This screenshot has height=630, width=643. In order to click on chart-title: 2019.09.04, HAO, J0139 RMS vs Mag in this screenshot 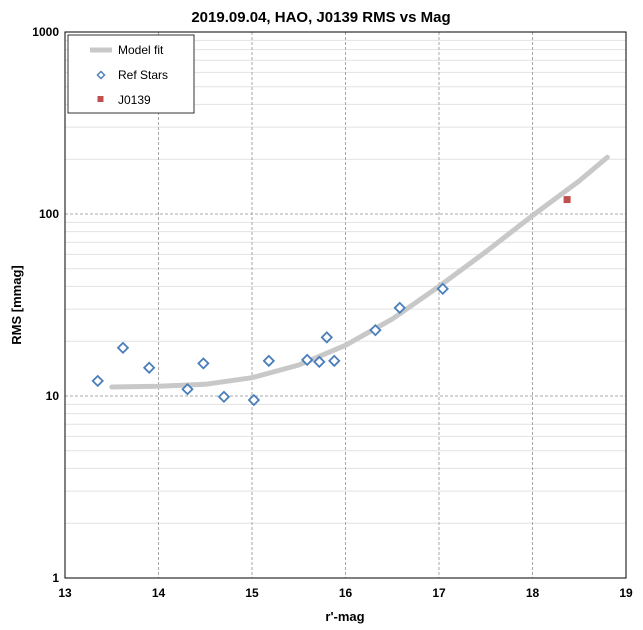, I will do `click(320, 17)`.